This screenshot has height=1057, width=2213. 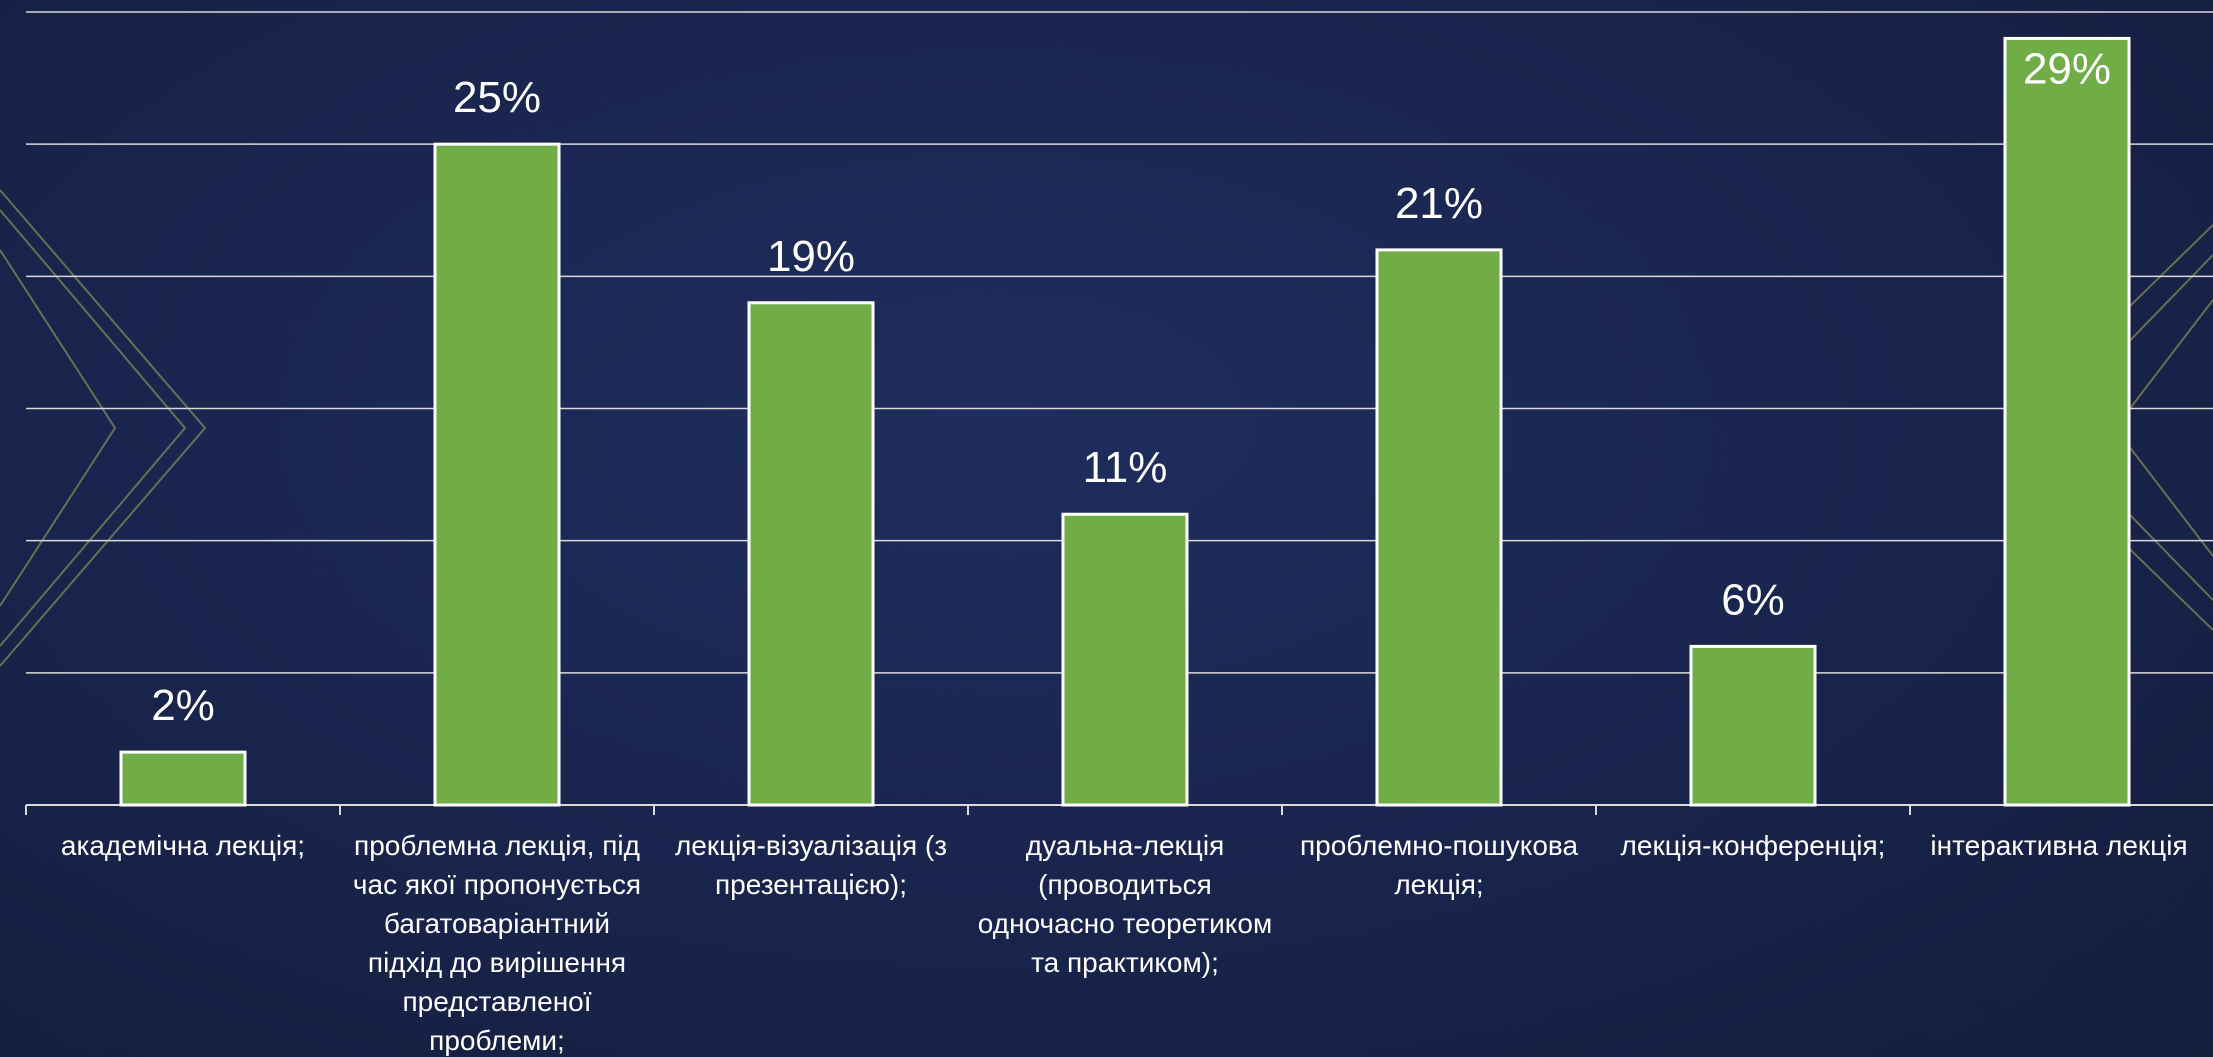 What do you see at coordinates (1753, 599) in the screenshot?
I see `data-label-5: 6%` at bounding box center [1753, 599].